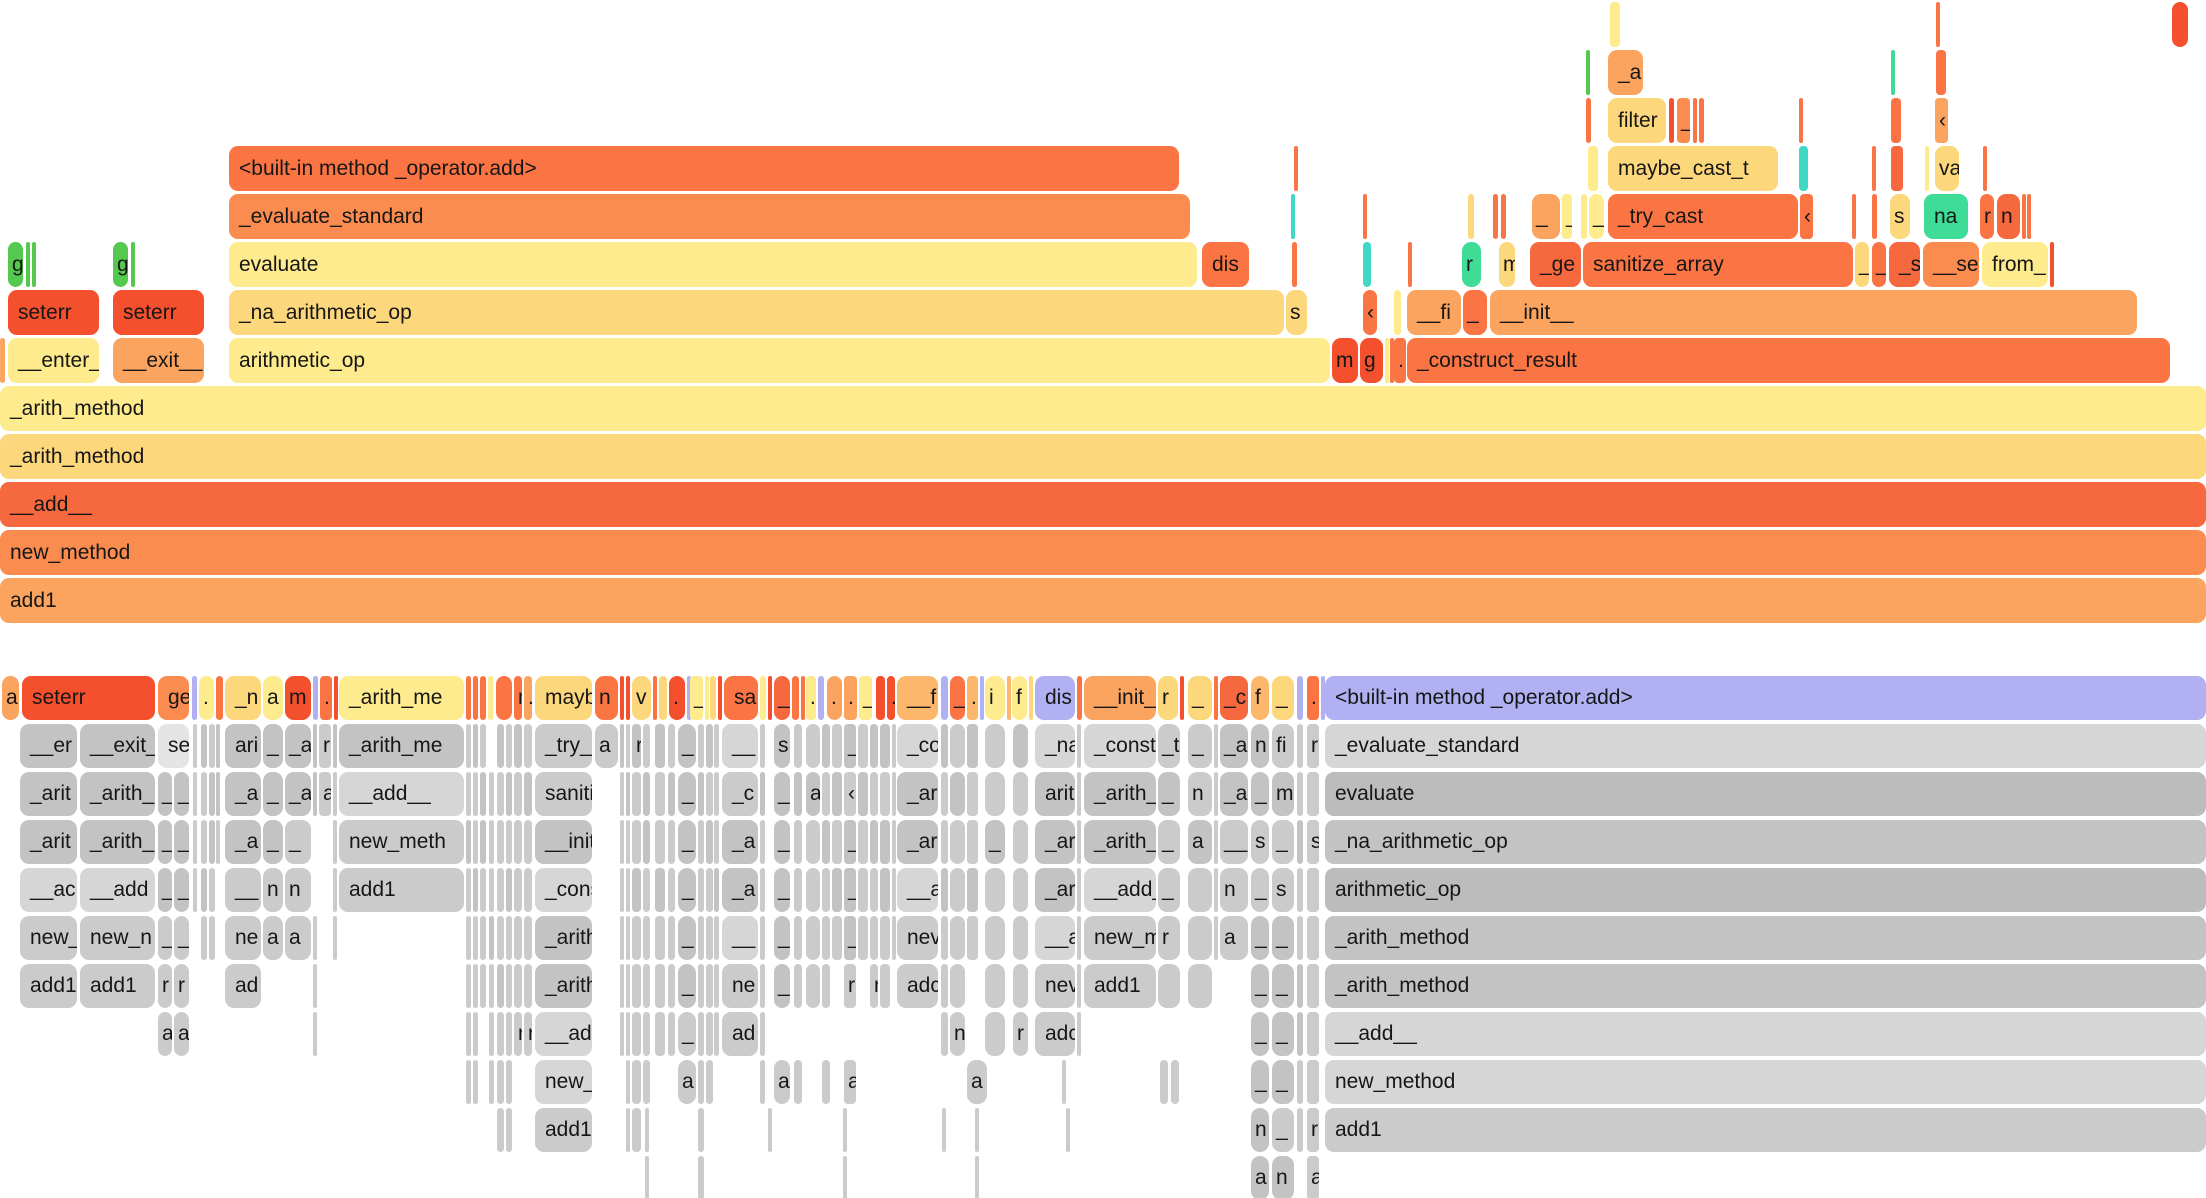  I want to click on caller-frame-bar-__add_: __add_, so click(1120, 890).